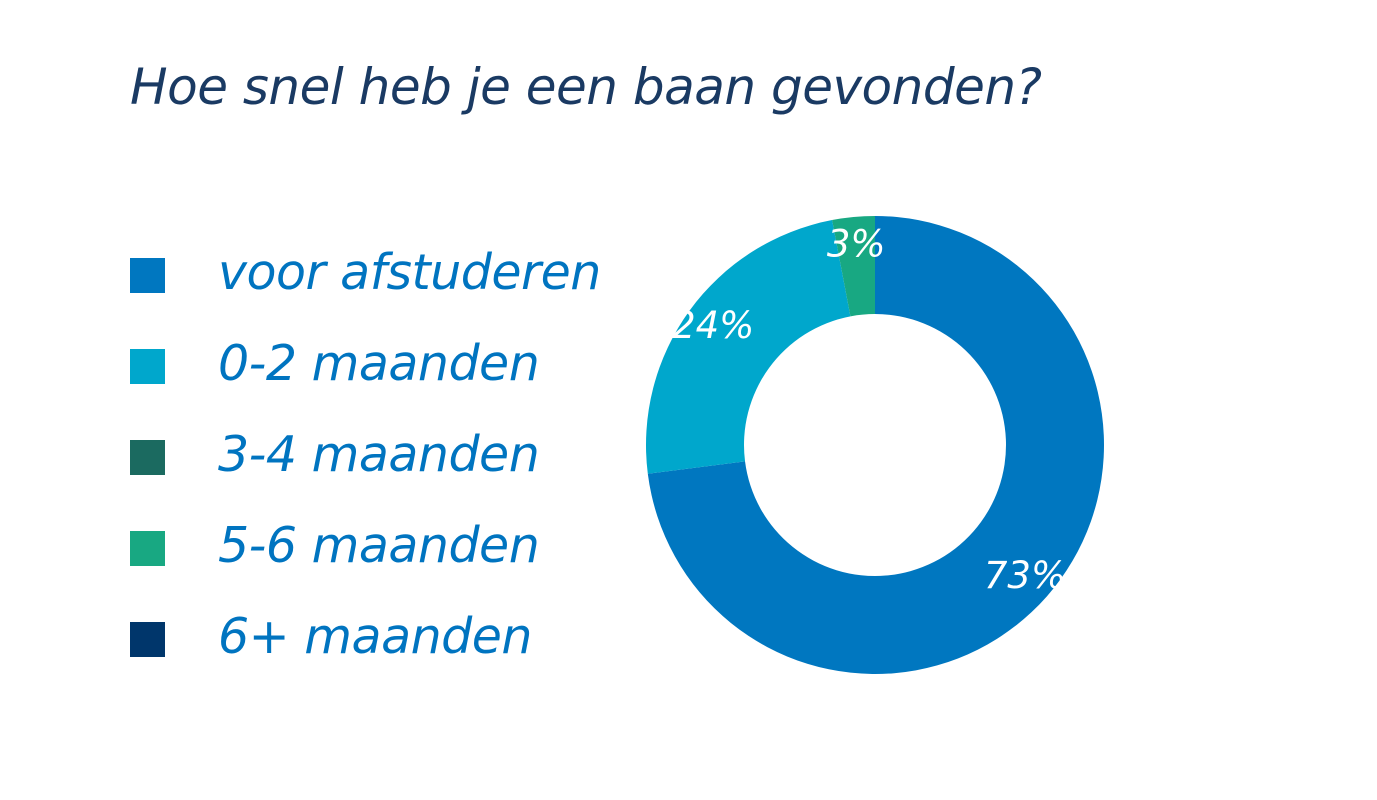 This screenshot has height=800, width=1377. I want to click on legend-label: 3-4 maanden, so click(379, 454).